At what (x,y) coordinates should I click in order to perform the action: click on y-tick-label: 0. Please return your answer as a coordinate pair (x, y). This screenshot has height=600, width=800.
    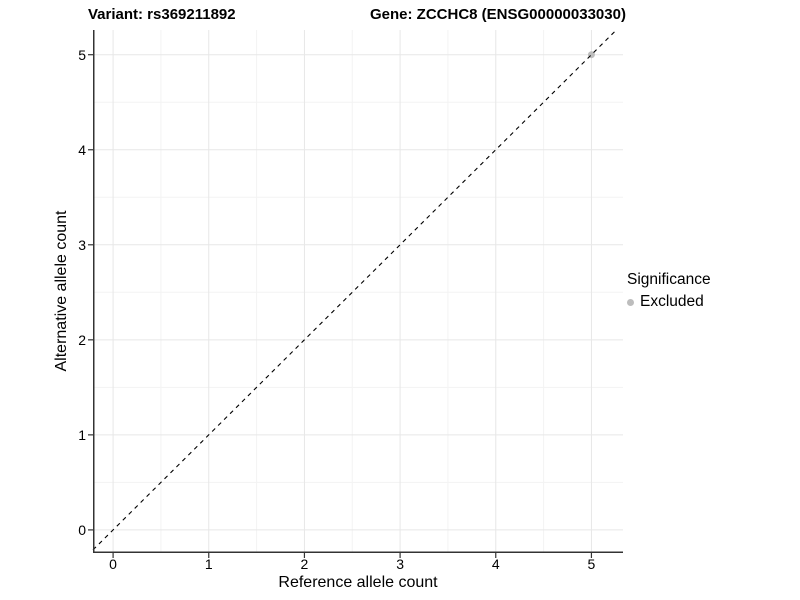
    Looking at the image, I should click on (82, 529).